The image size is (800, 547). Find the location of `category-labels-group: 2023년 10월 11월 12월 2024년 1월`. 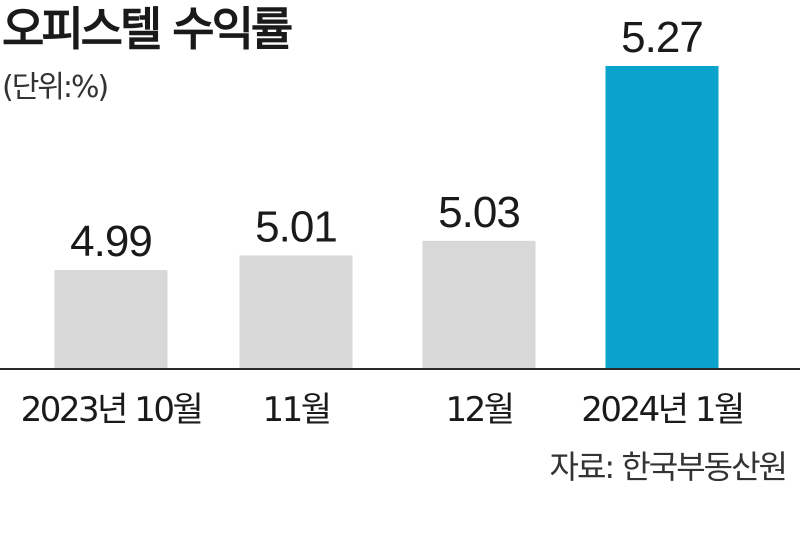

category-labels-group: 2023년 10월 11월 12월 2024년 1월 is located at coordinates (383, 410).